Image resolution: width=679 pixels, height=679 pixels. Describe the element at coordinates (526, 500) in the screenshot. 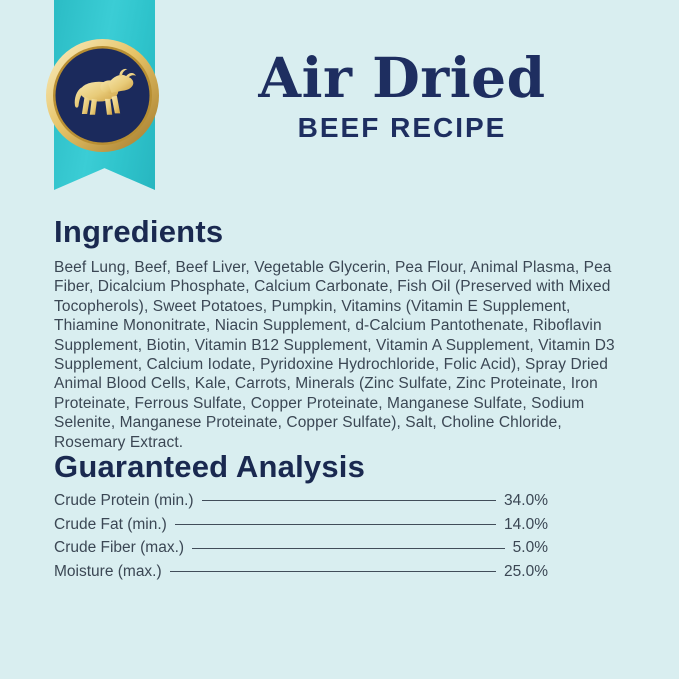

I see `analysis-value: 34.0%` at that location.